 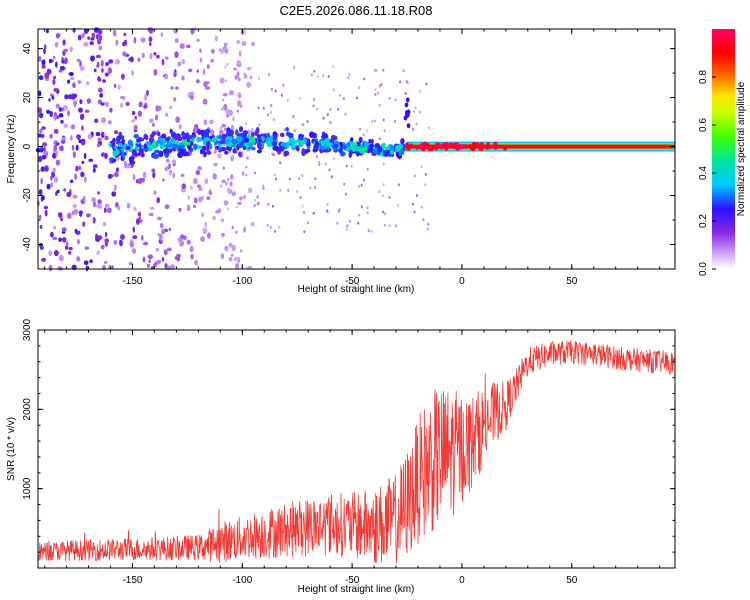 What do you see at coordinates (572, 281) in the screenshot?
I see `spectrogram-xtick-label: 50` at bounding box center [572, 281].